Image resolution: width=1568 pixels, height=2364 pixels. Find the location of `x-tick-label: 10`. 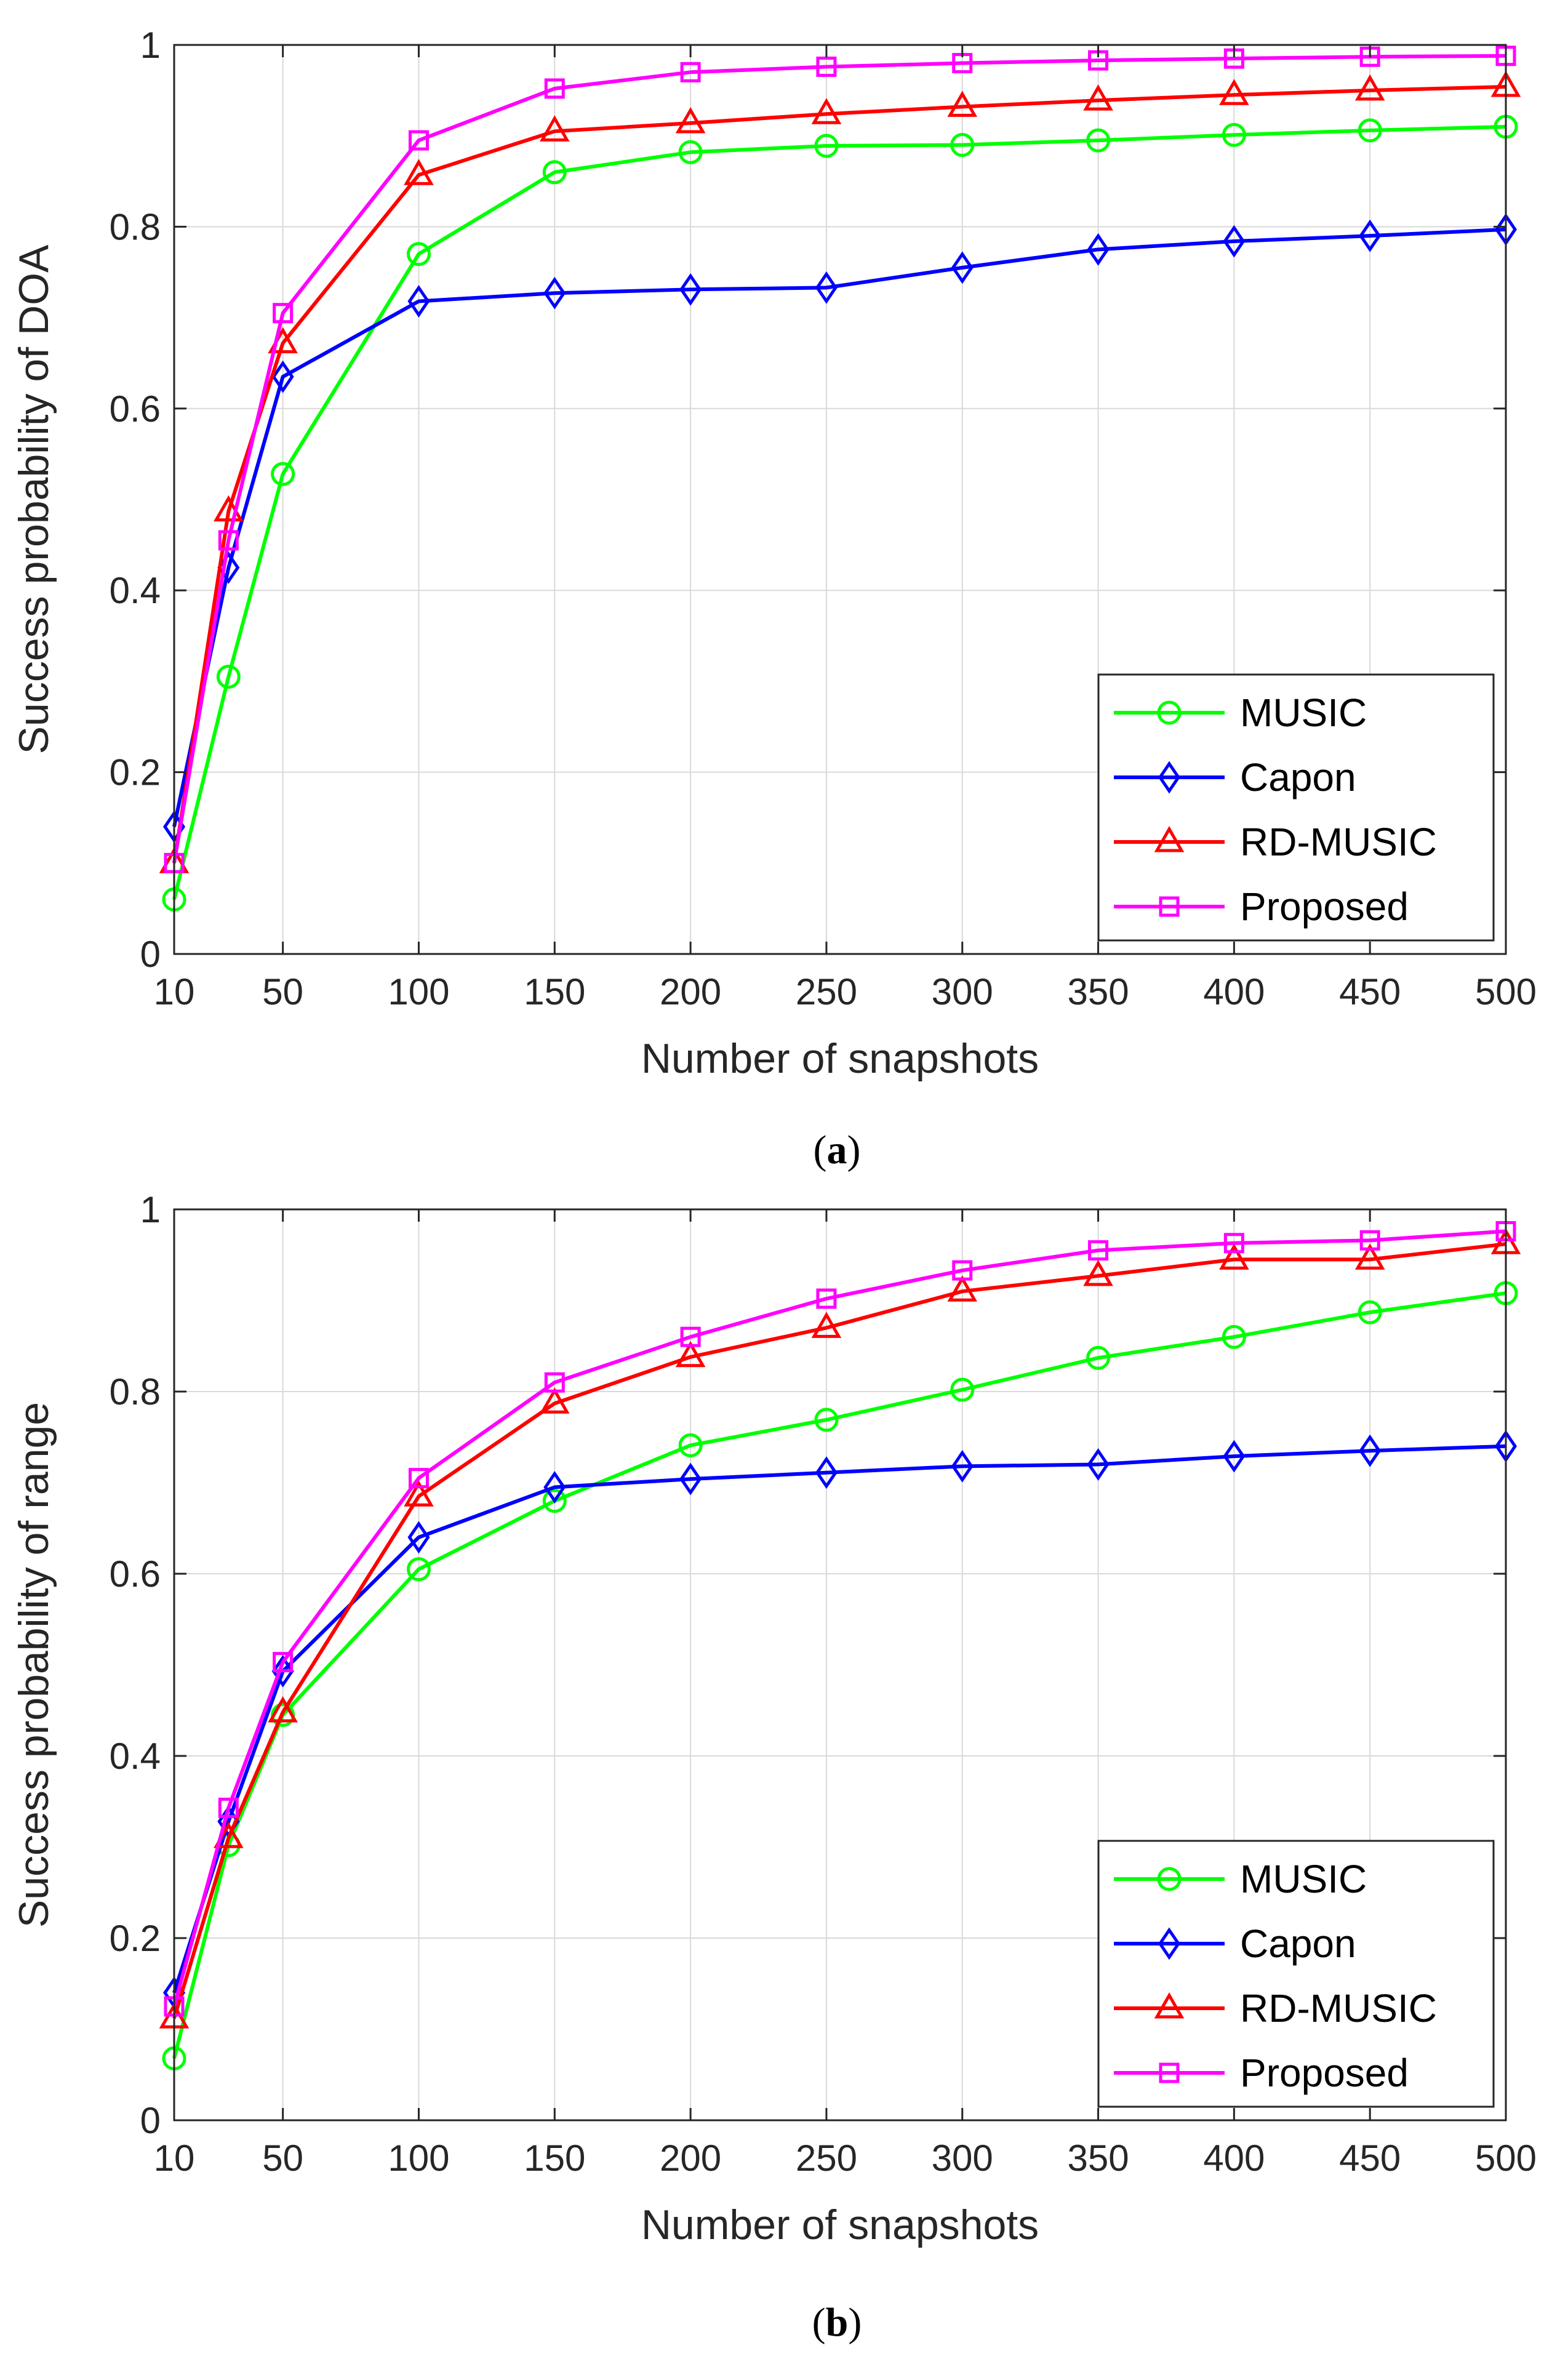

x-tick-label: 10 is located at coordinates (174, 2158).